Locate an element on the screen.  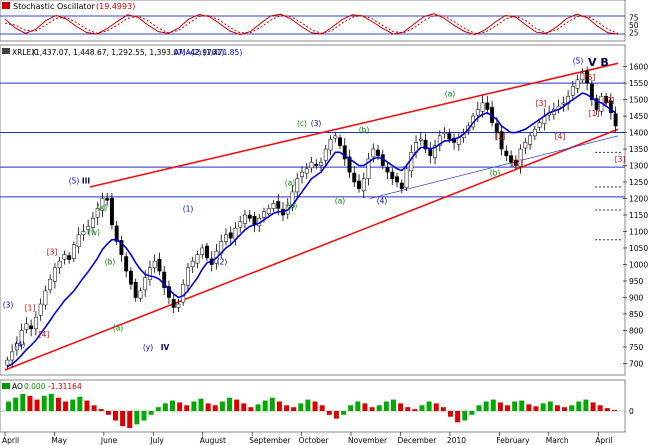
wave-label: IV is located at coordinates (165, 347).